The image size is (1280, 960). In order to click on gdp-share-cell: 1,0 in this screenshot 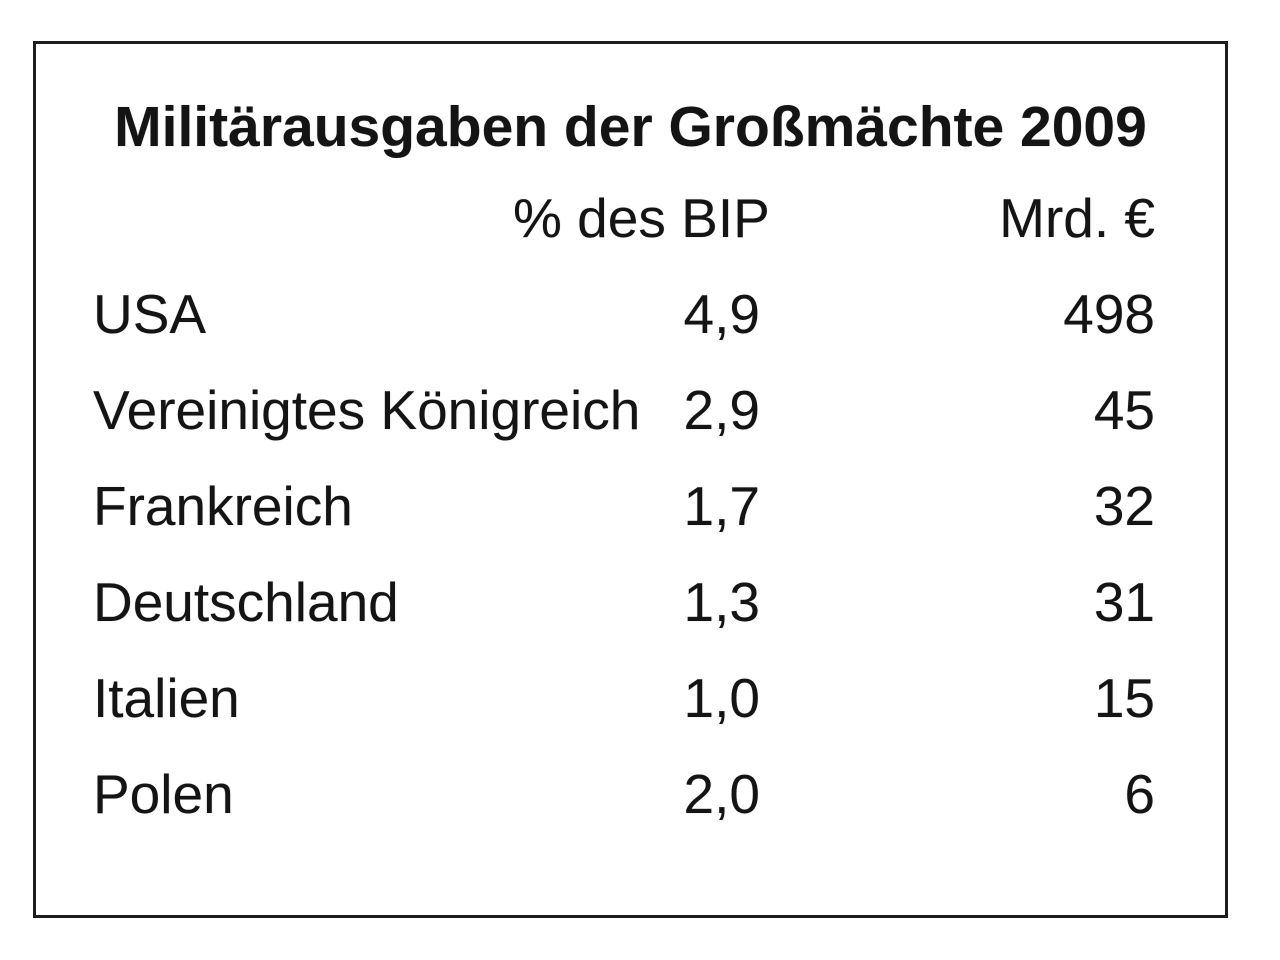, I will do `click(721, 698)`.